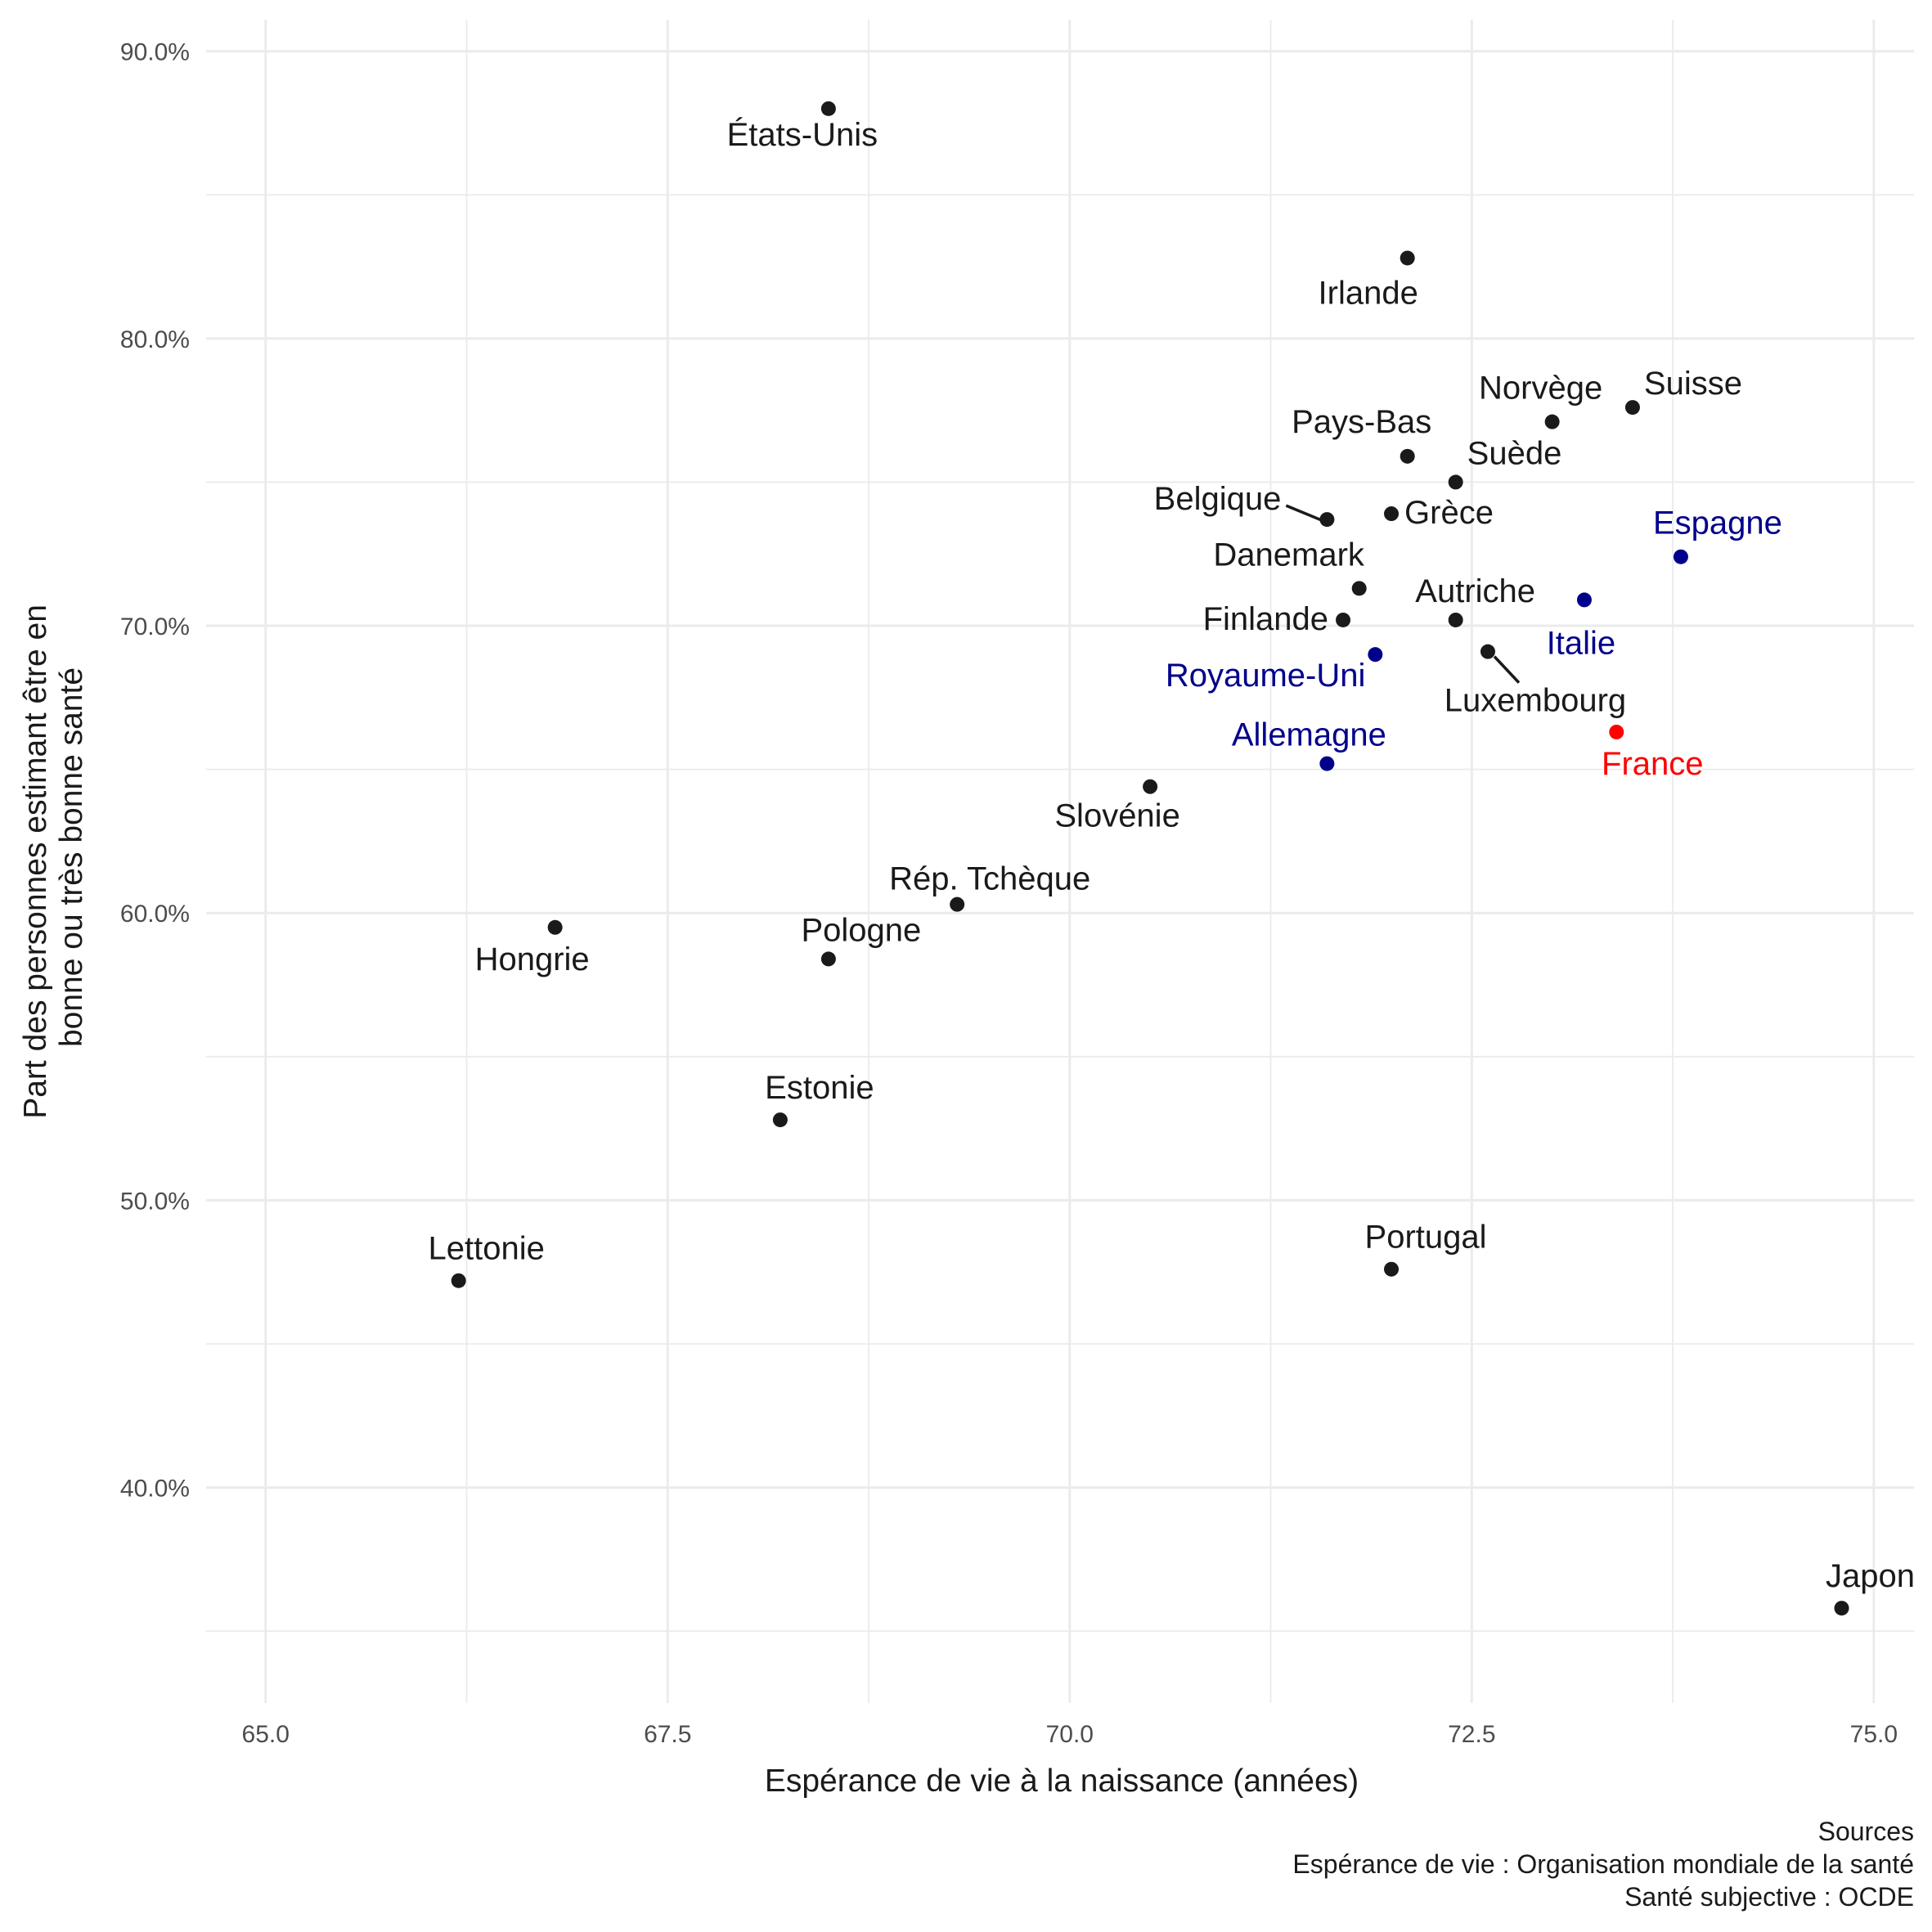  I want to click on label-autriche: Autriche, so click(1475, 591).